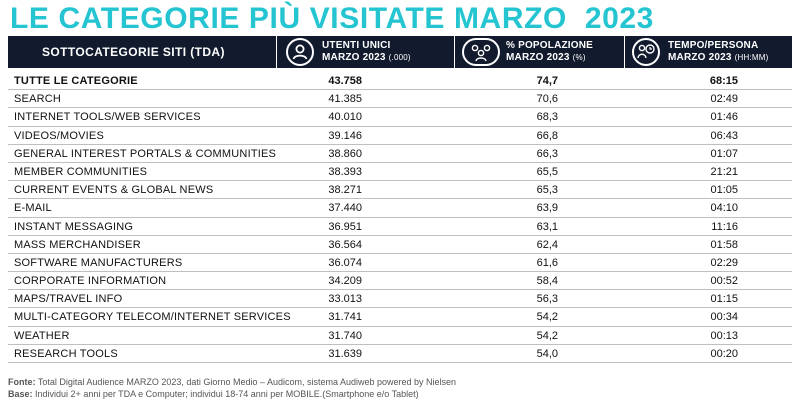  I want to click on category-cell: TUTTE LE CATEGORIE, so click(76, 81).